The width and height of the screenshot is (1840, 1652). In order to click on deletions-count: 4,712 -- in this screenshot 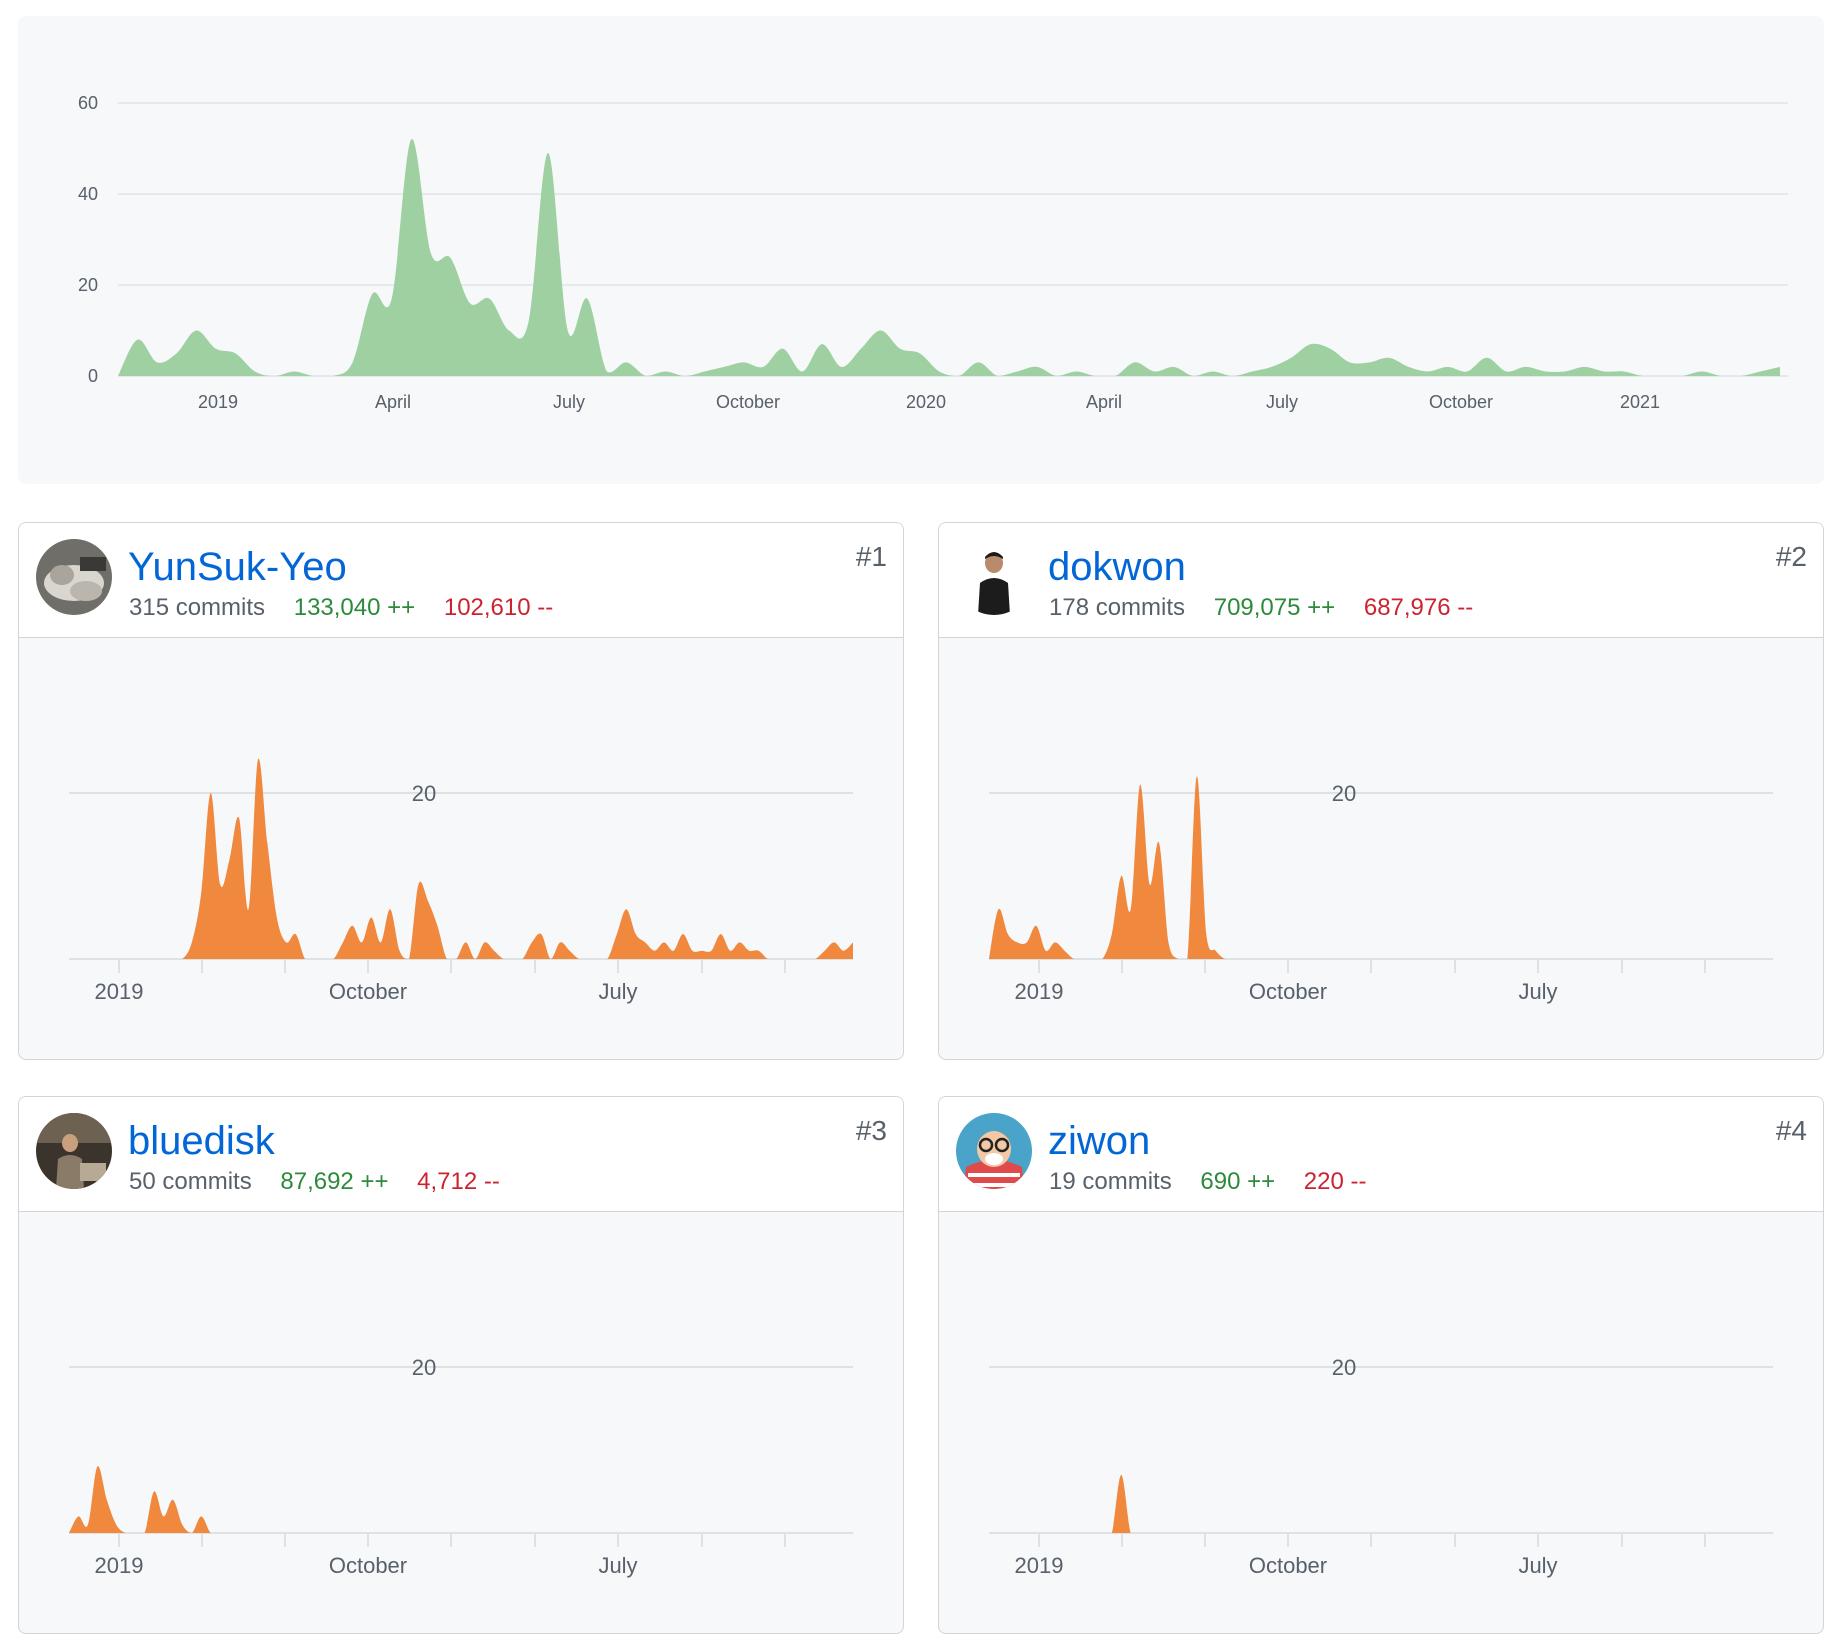, I will do `click(458, 1181)`.